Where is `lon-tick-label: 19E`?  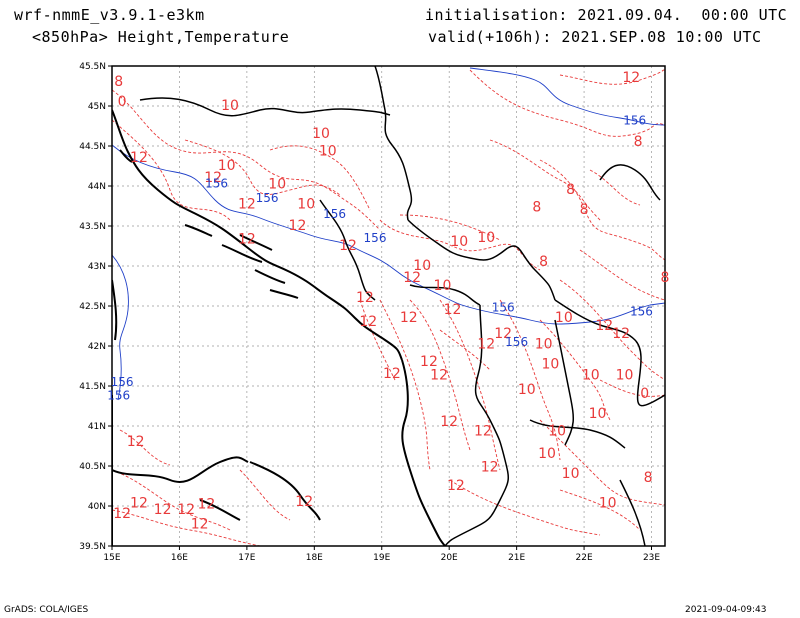 lon-tick-label: 19E is located at coordinates (381, 558).